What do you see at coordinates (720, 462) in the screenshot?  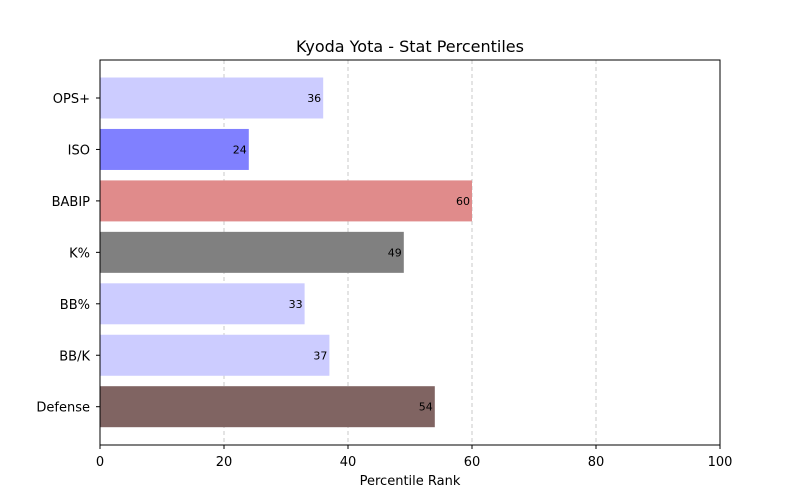 I see `x-tick-label: 100` at bounding box center [720, 462].